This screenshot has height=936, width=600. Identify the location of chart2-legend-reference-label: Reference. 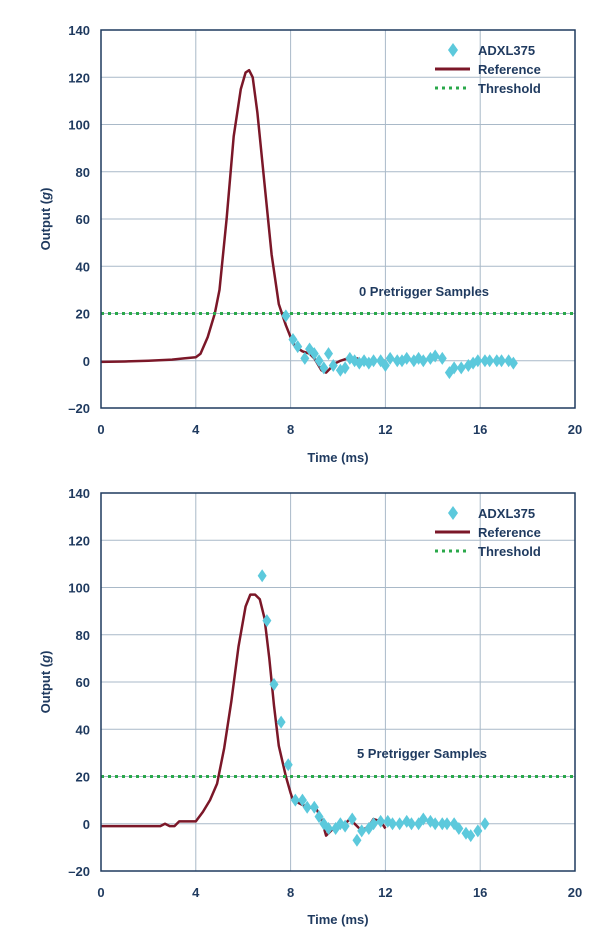
(509, 532).